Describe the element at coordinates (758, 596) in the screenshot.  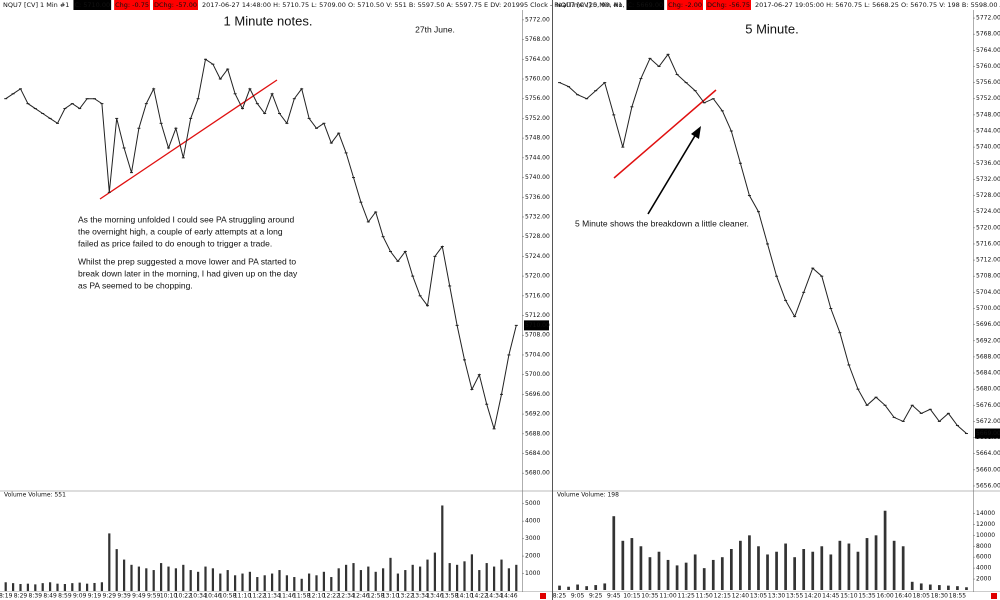
I see `x-tick-label: 13:05` at that location.